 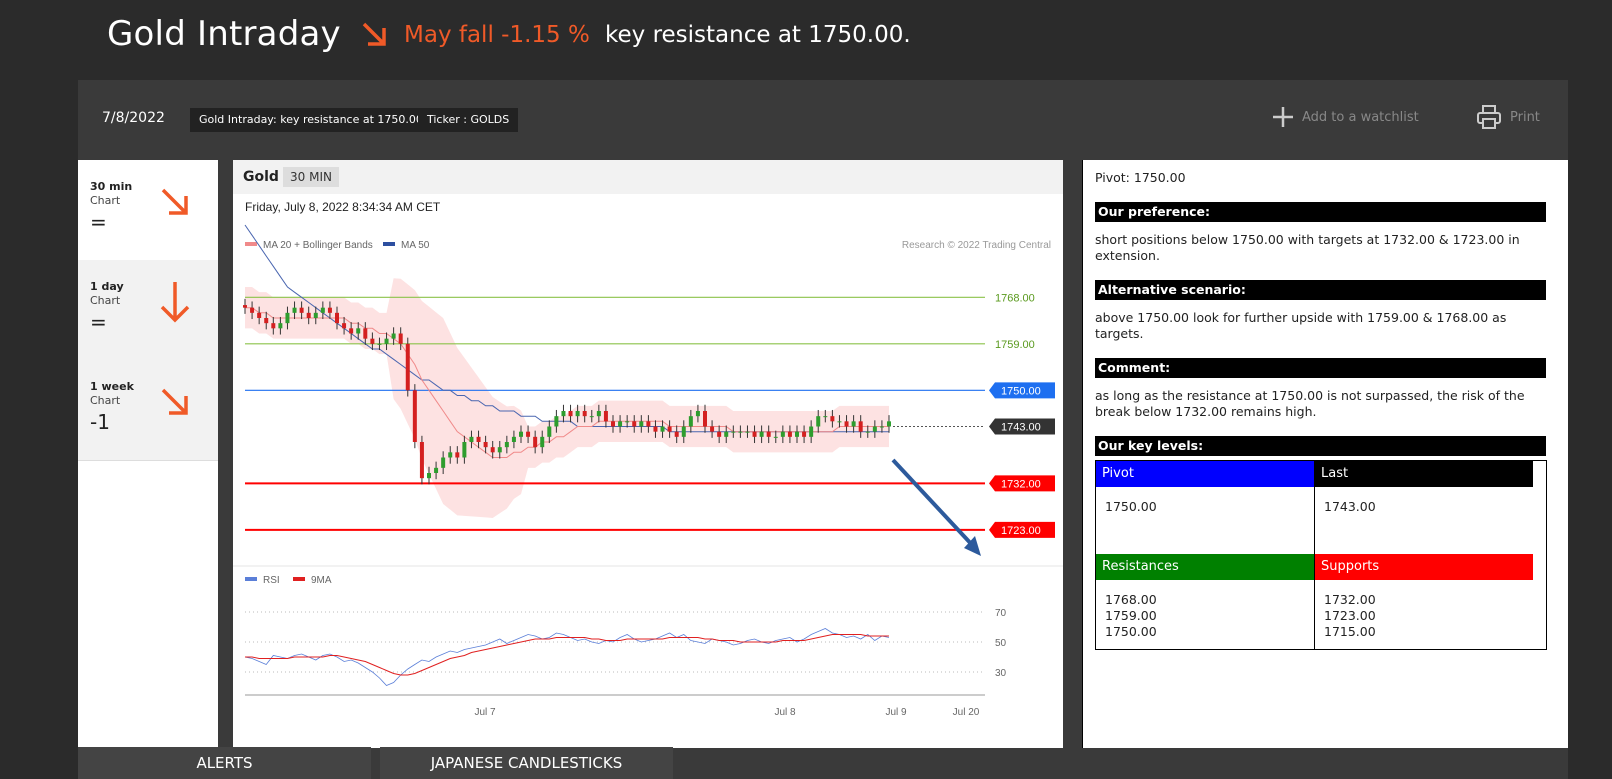 I want to click on last-header: Last, so click(x=1424, y=474).